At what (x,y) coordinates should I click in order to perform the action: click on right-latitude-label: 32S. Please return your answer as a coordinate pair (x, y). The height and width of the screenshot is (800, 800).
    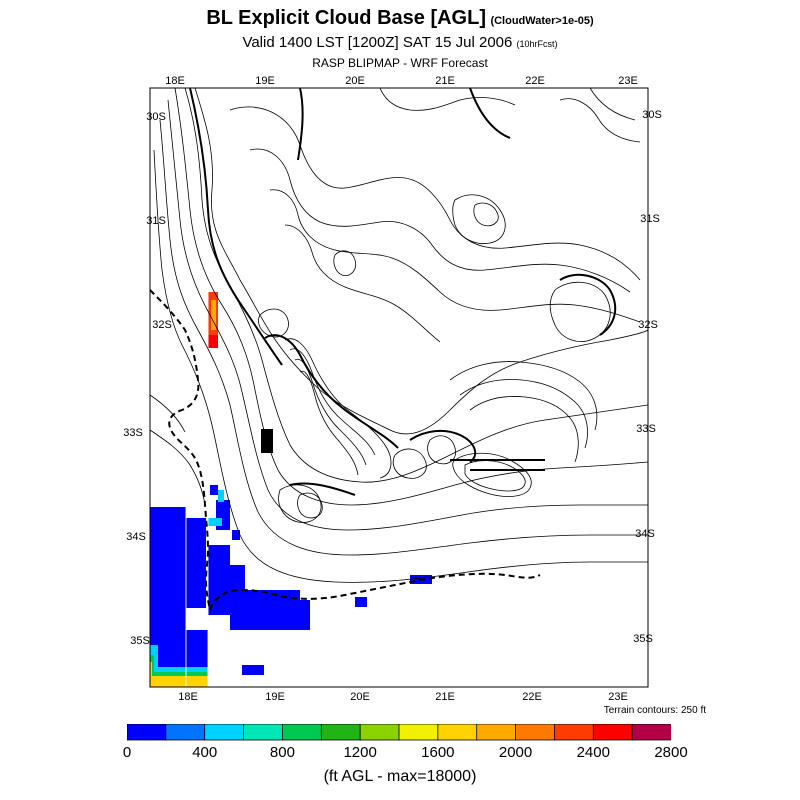
    Looking at the image, I should click on (648, 325).